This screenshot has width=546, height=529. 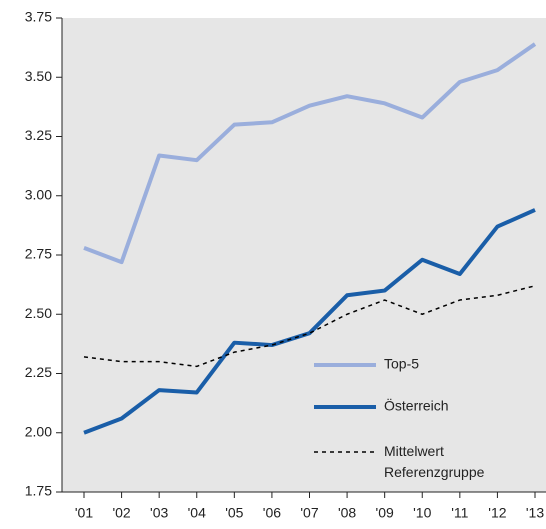 What do you see at coordinates (401, 364) in the screenshot?
I see `legend-label: Top-5` at bounding box center [401, 364].